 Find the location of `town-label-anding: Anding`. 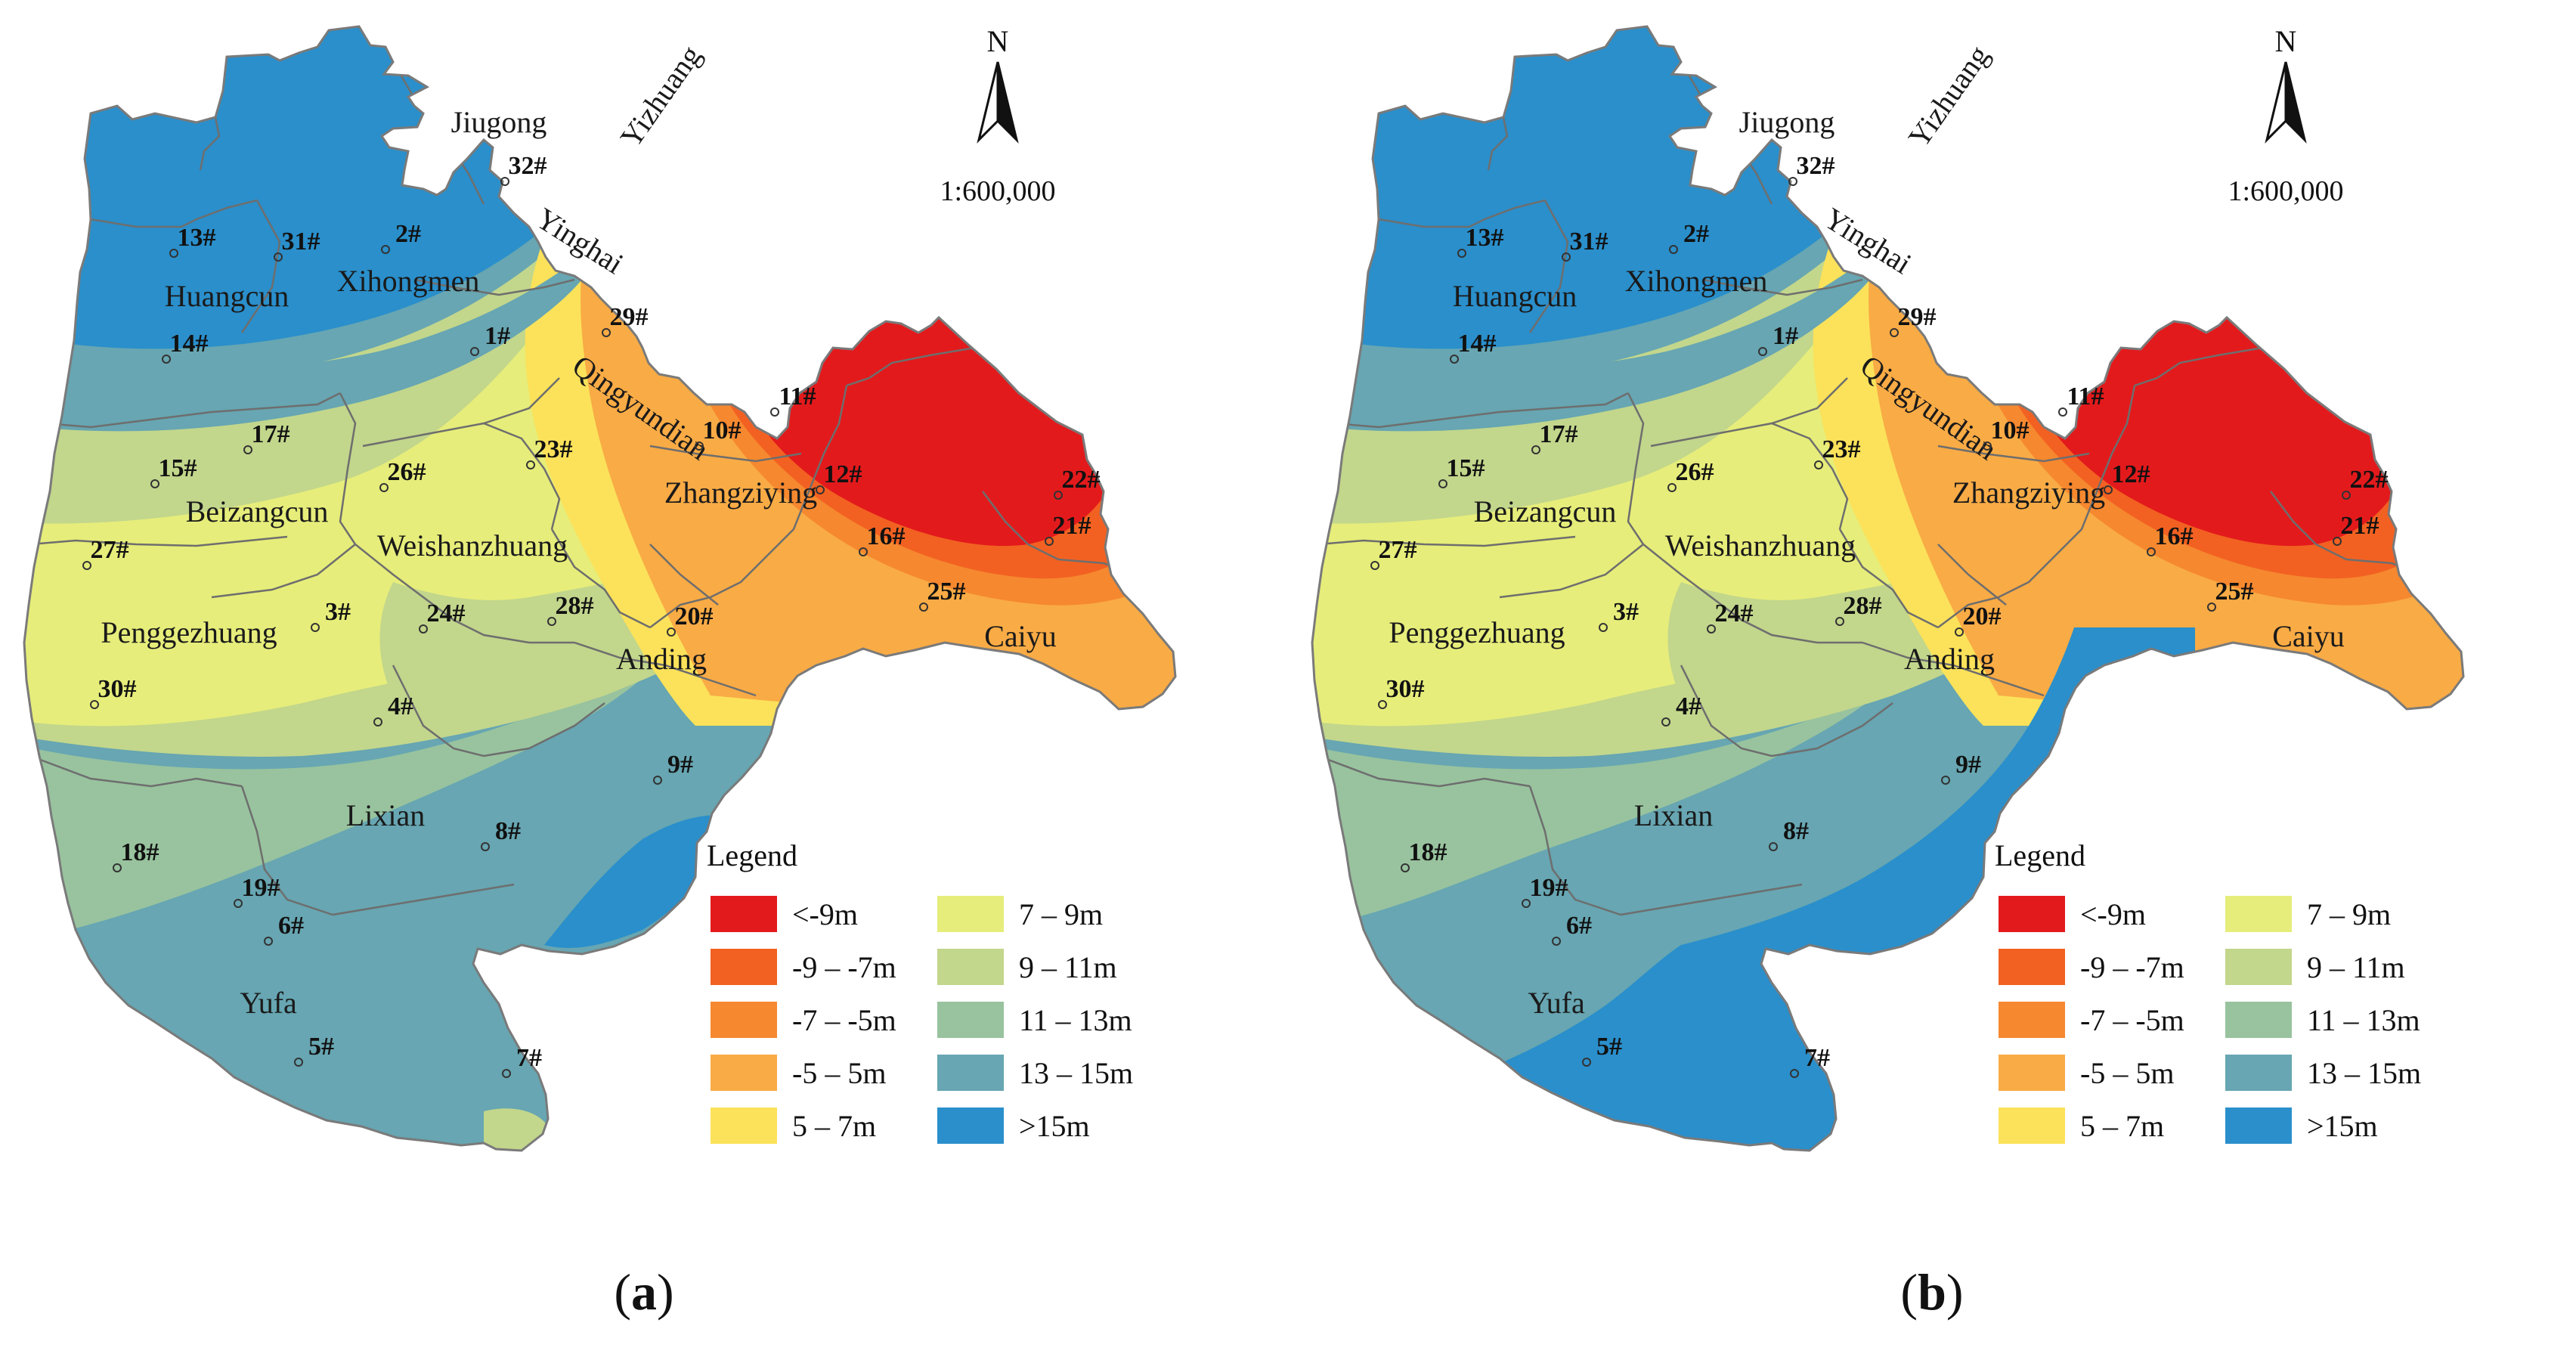

town-label-anding: Anding is located at coordinates (661, 659).